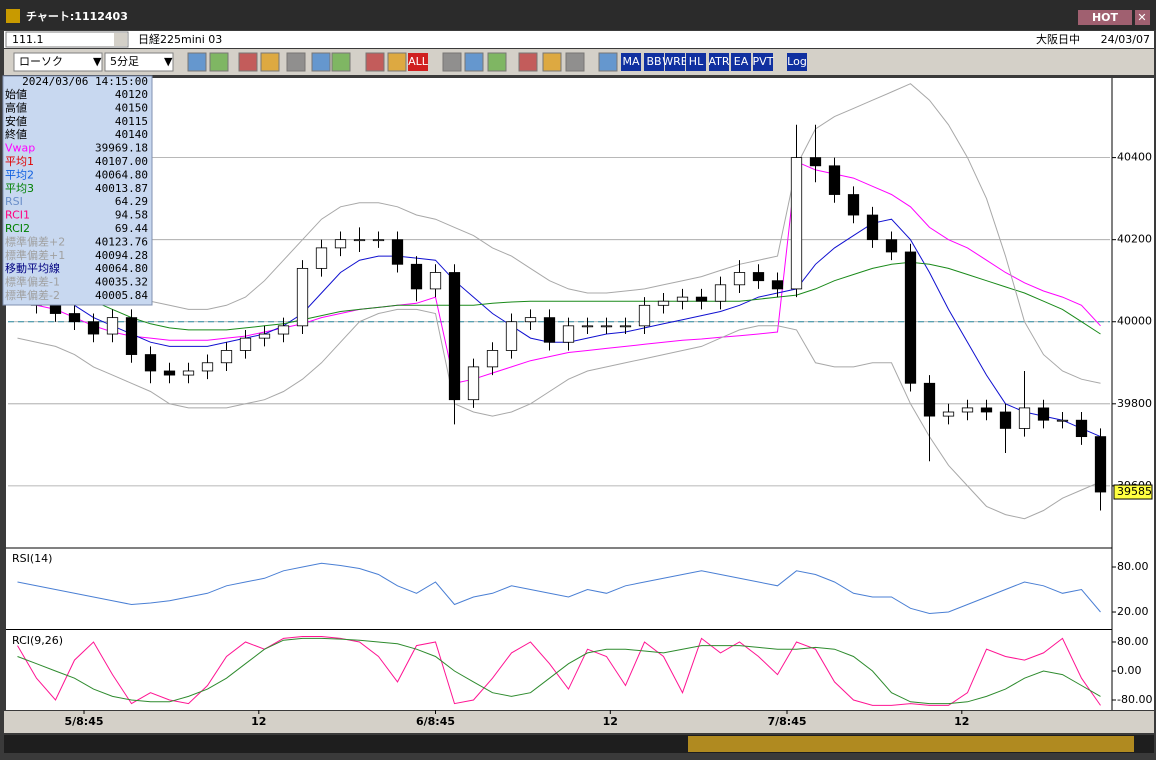 Image resolution: width=1156 pixels, height=760 pixels. What do you see at coordinates (1134, 239) in the screenshot?
I see `y-tick-label: 40200` at bounding box center [1134, 239].